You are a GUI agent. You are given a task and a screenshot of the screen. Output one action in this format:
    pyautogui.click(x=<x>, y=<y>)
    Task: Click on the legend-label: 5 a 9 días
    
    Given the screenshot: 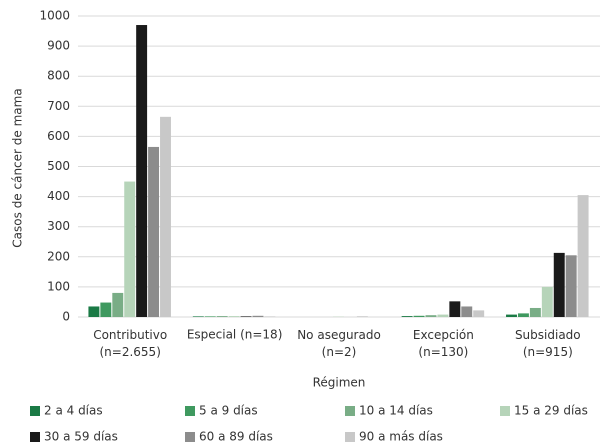 What is the action you would take?
    pyautogui.click(x=228, y=411)
    